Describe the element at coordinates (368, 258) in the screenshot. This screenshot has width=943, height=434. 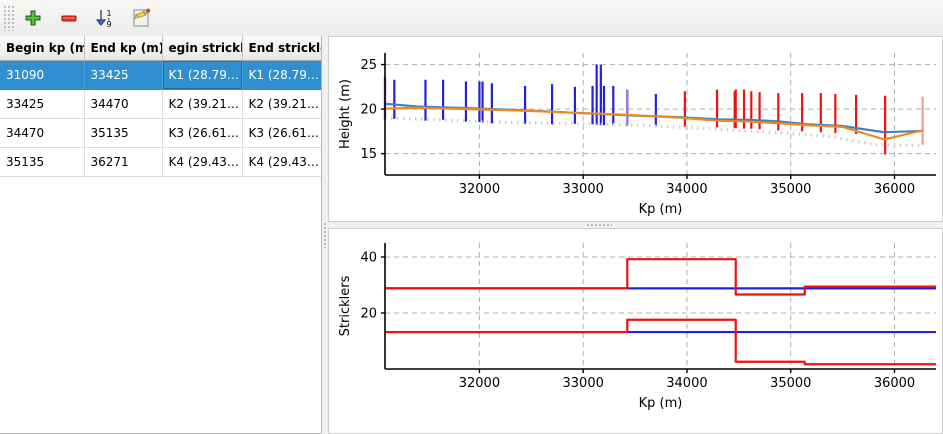
I see `svg-text: 40` at that location.